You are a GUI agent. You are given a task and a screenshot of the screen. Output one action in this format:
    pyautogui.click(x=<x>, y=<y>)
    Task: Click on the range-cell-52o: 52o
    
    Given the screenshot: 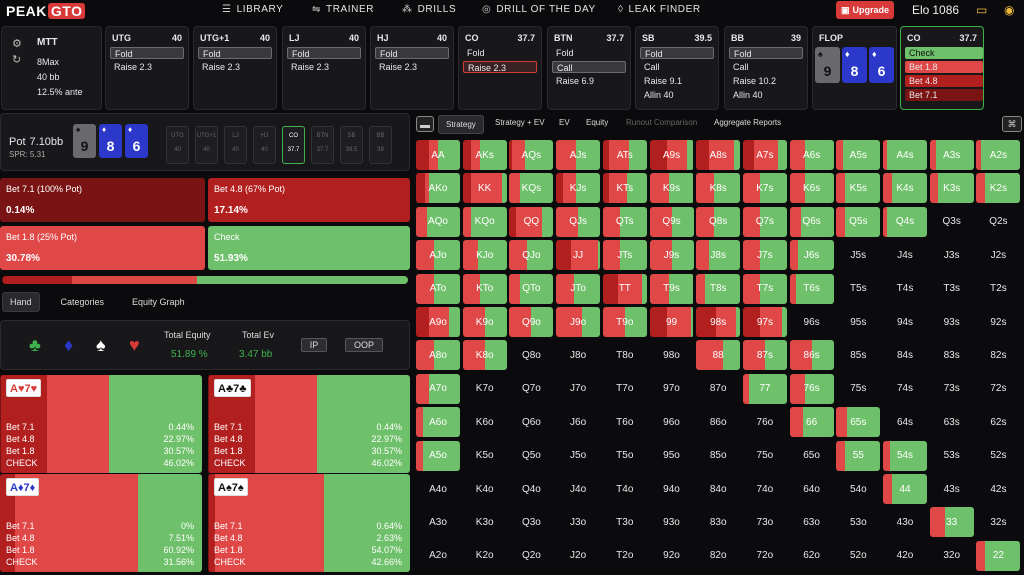 What is the action you would take?
    pyautogui.click(x=858, y=555)
    